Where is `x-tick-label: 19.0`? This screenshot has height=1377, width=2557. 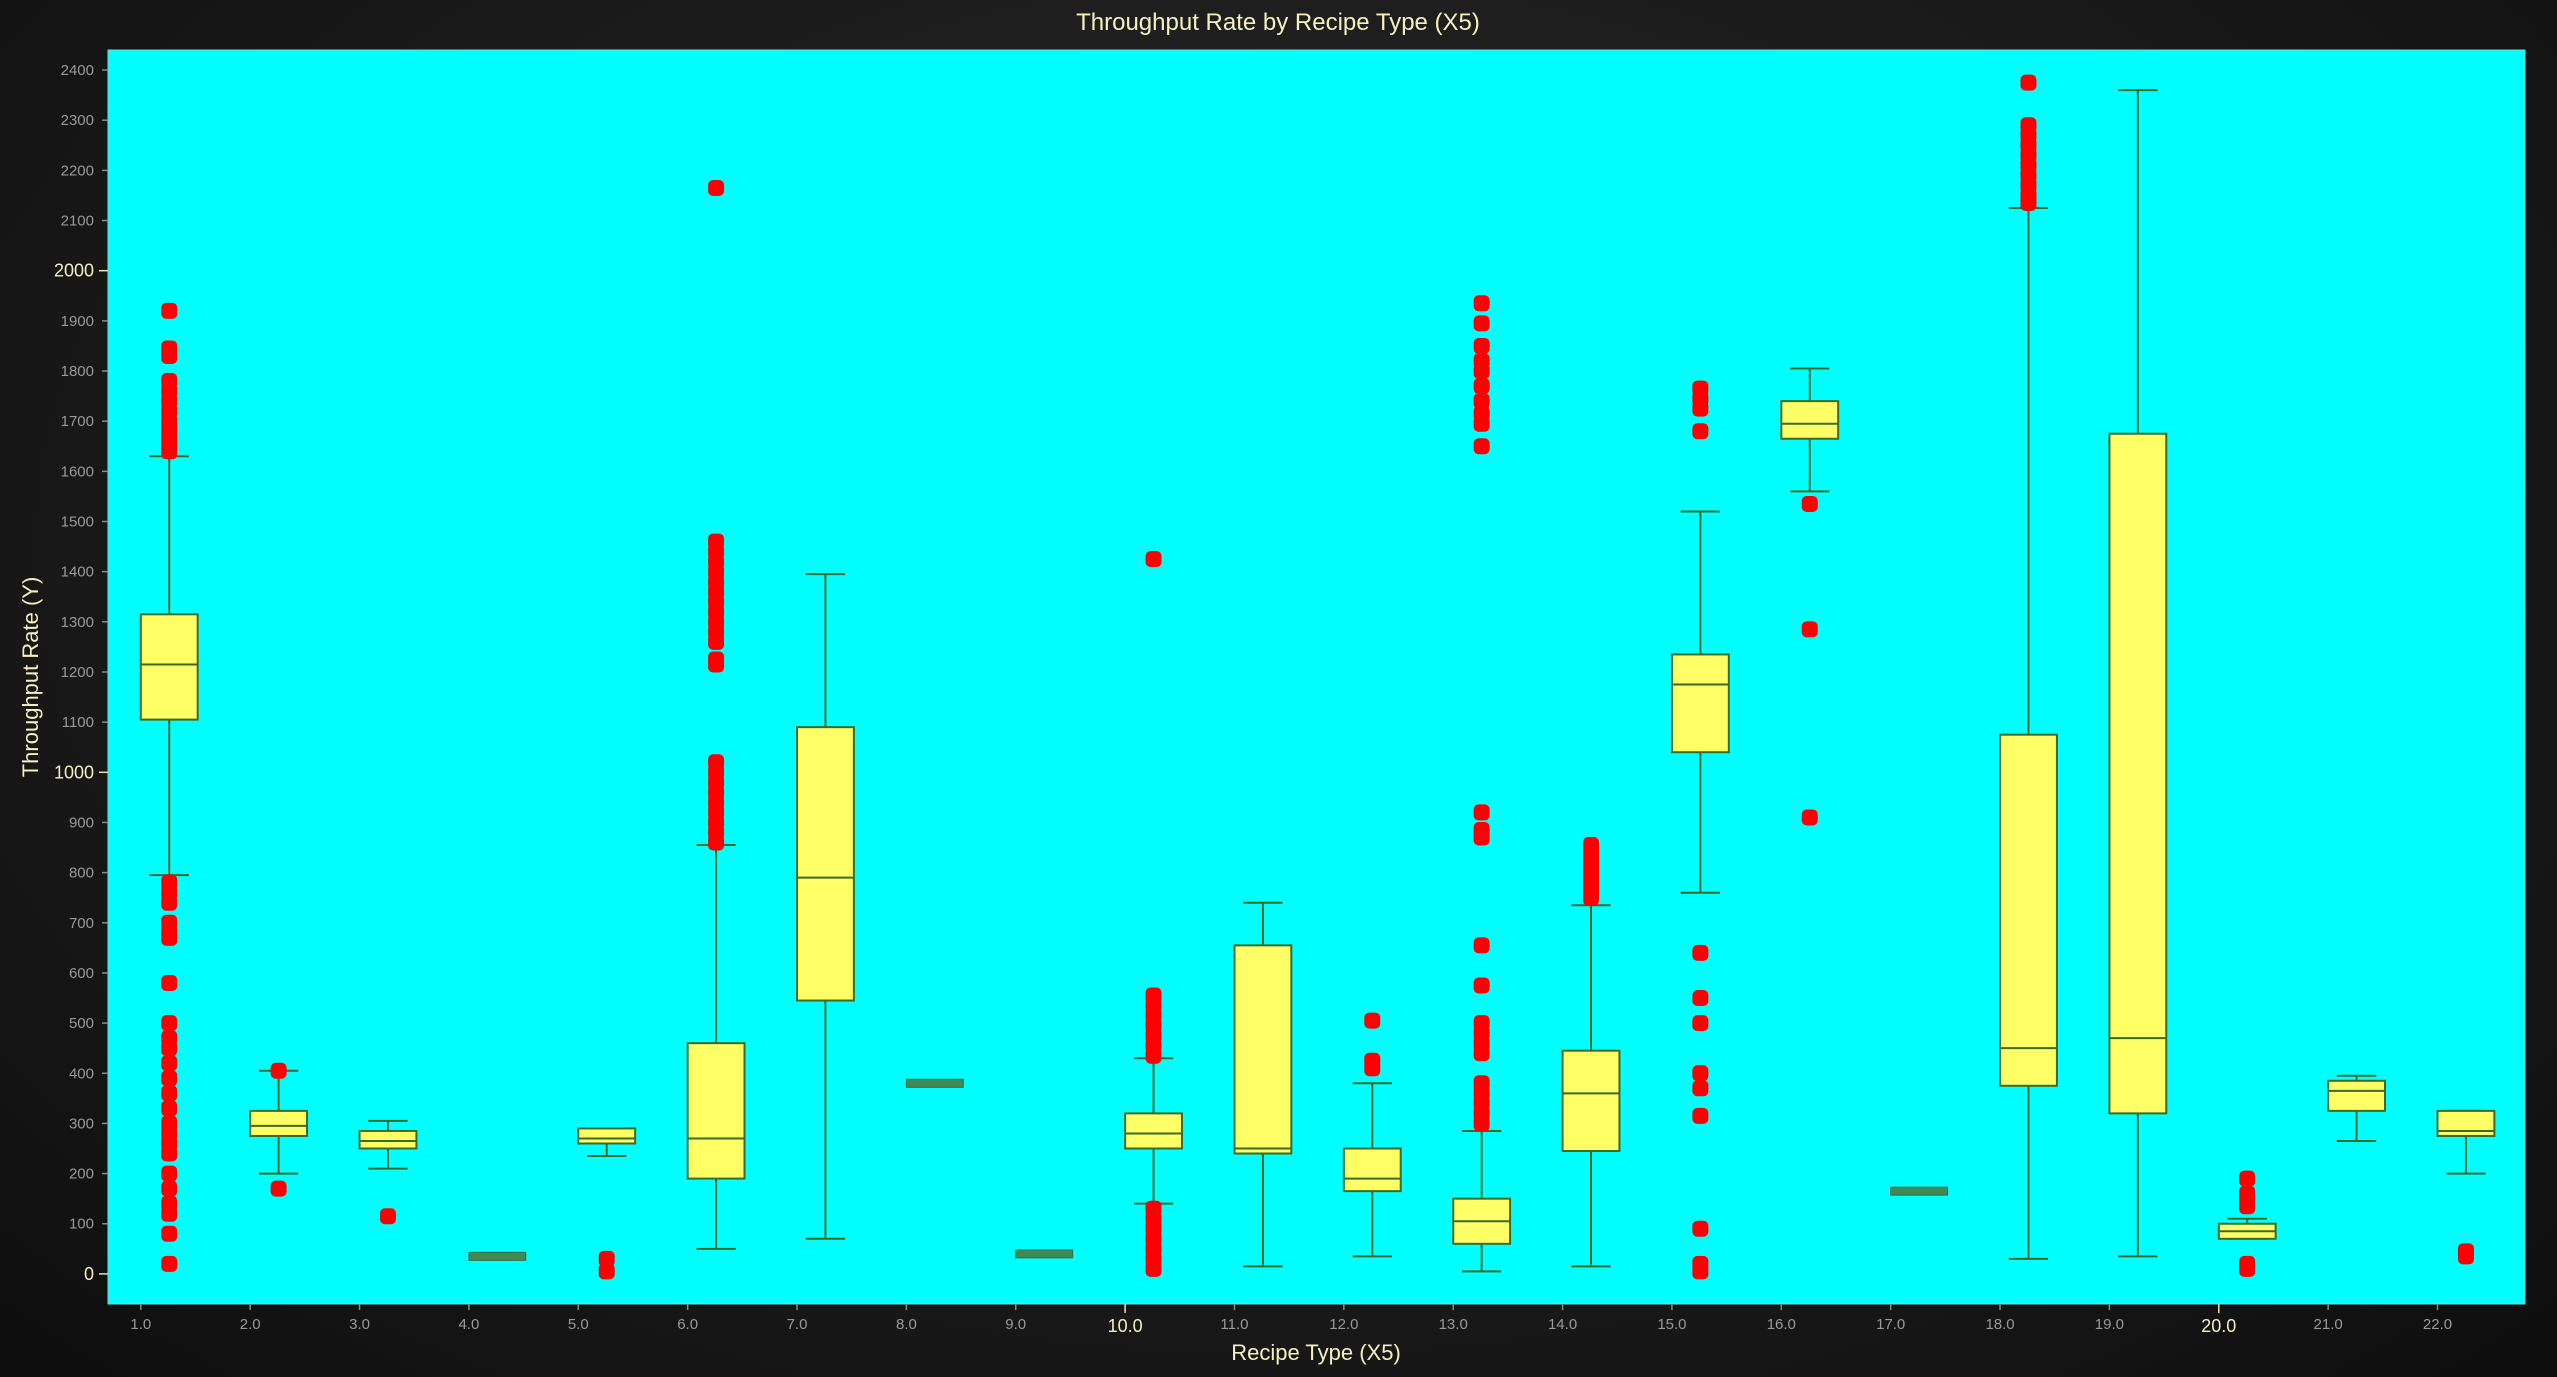
x-tick-label: 19.0 is located at coordinates (2109, 1324).